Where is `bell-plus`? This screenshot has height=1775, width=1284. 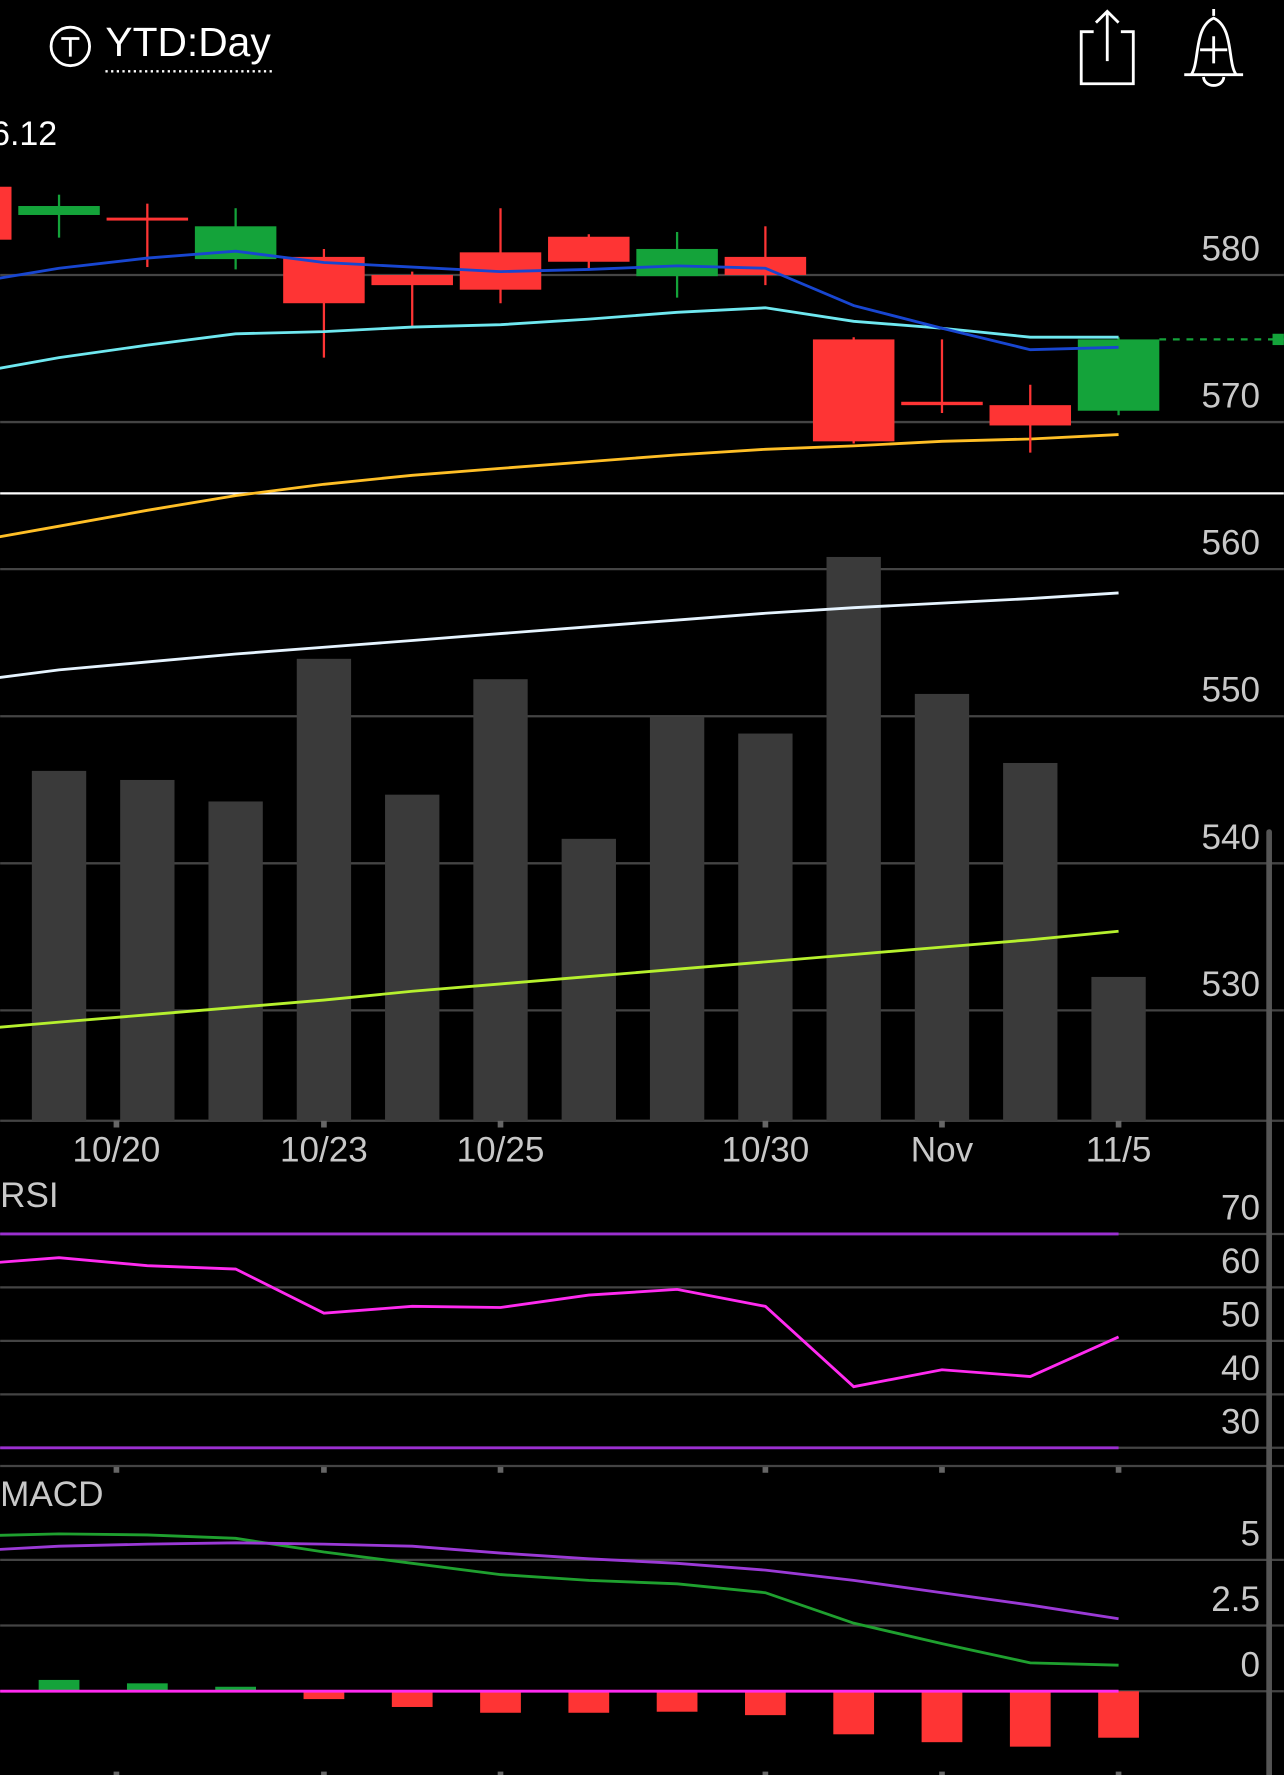
bell-plus is located at coordinates (1214, 50).